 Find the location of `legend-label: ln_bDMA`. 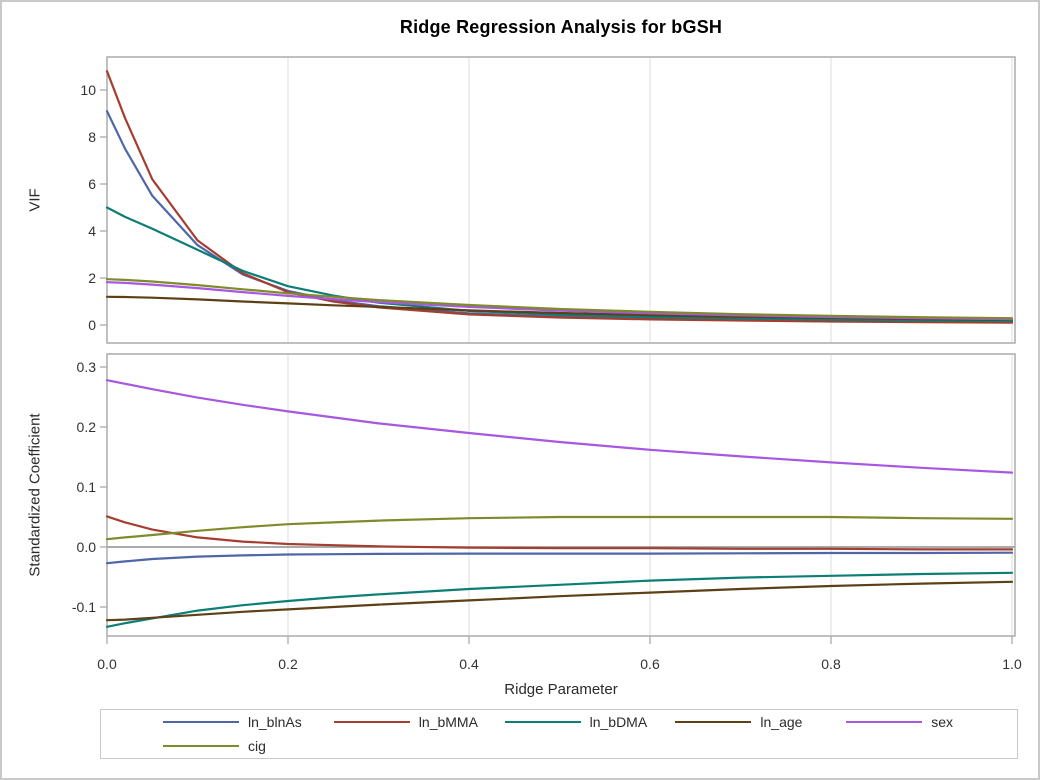

legend-label: ln_bDMA is located at coordinates (618, 722).